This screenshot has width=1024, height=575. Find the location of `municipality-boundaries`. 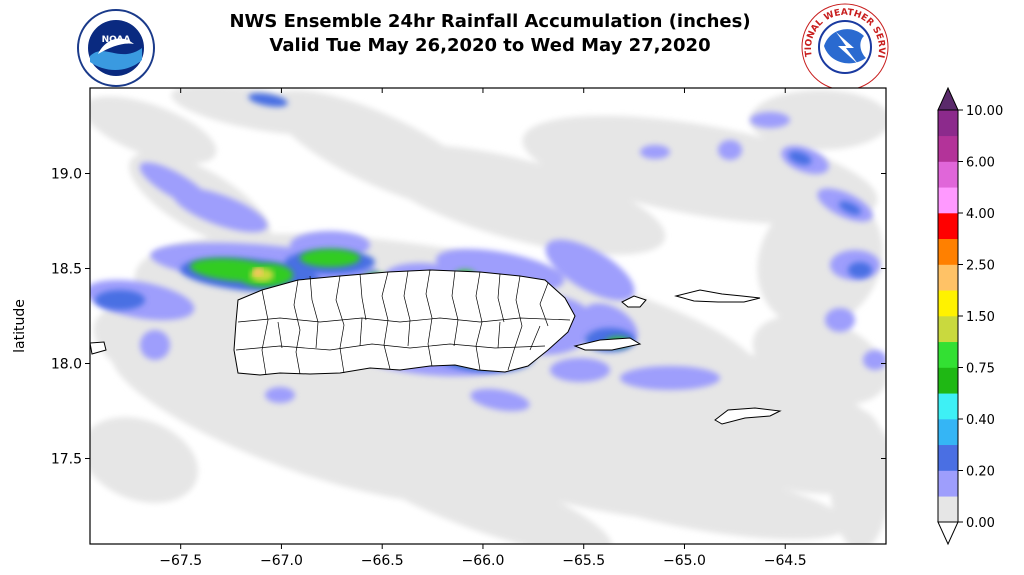

municipality-boundaries is located at coordinates (403, 322).